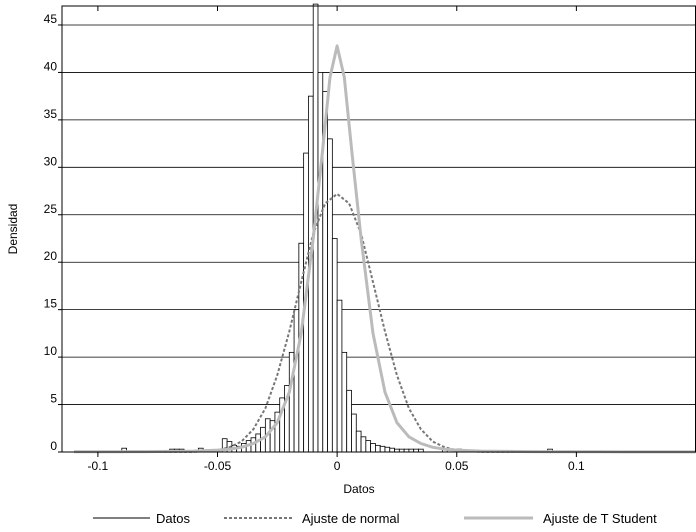  What do you see at coordinates (51, 304) in the screenshot?
I see `y-tick-label: 15` at bounding box center [51, 304].